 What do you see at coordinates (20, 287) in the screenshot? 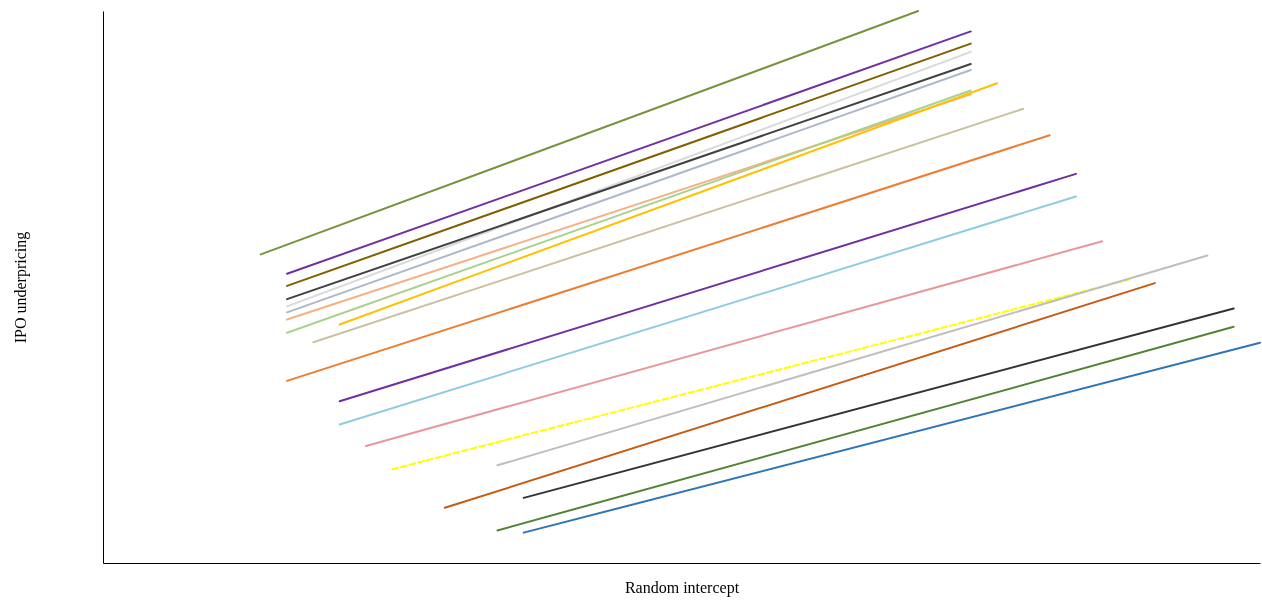
I see `y-axis-title: IPO underpricing` at bounding box center [20, 287].